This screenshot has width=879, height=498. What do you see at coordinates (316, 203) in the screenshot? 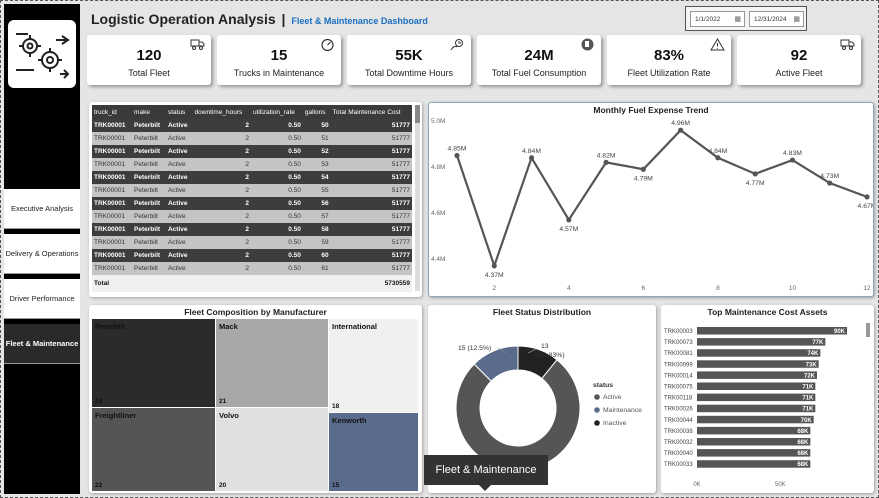
I see `table-cell: 56` at bounding box center [316, 203].